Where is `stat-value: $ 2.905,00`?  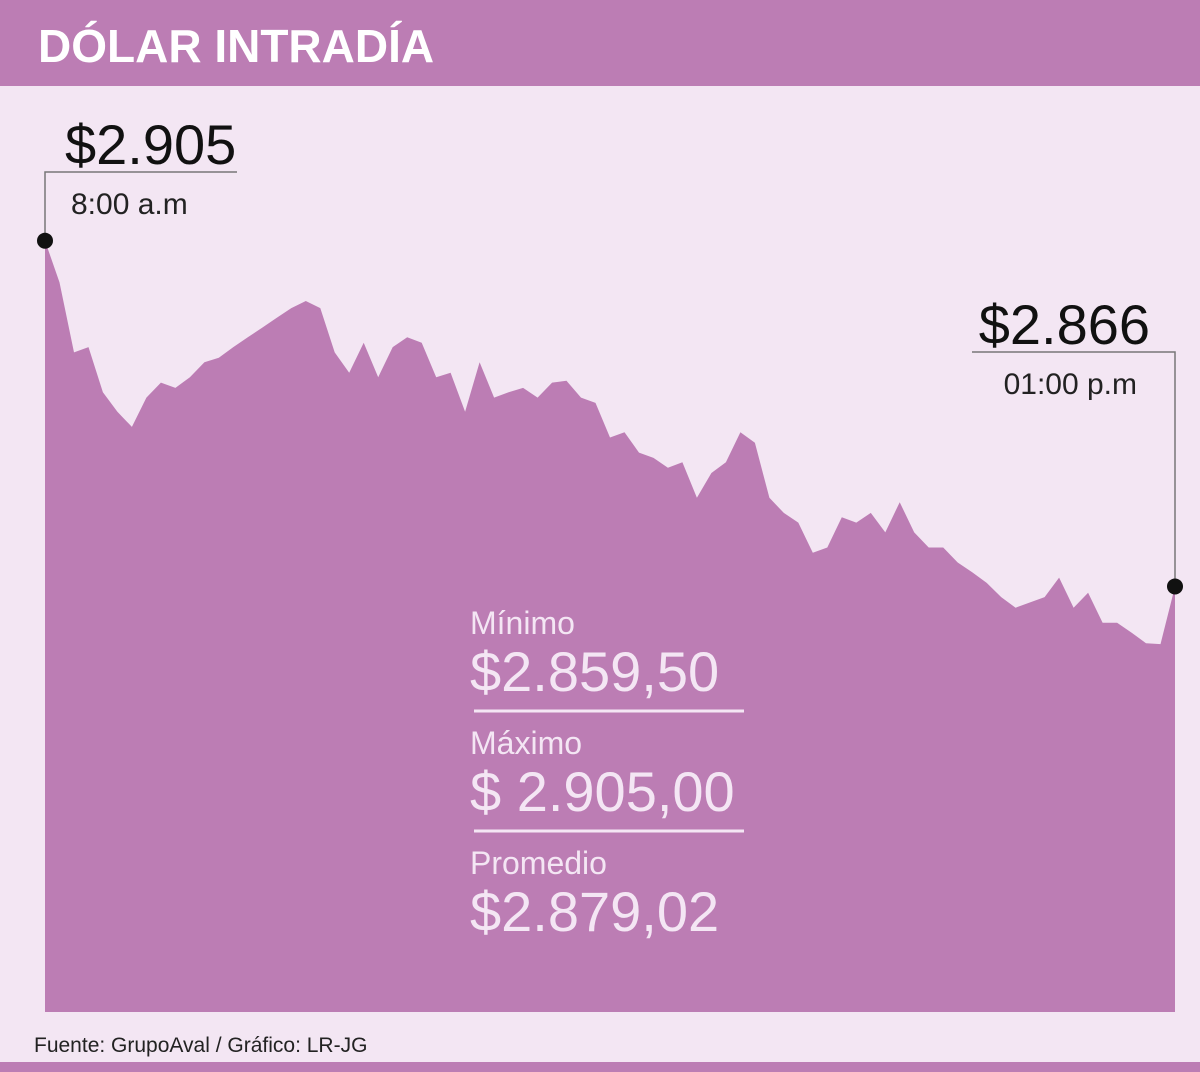
stat-value: $ 2.905,00 is located at coordinates (602, 791).